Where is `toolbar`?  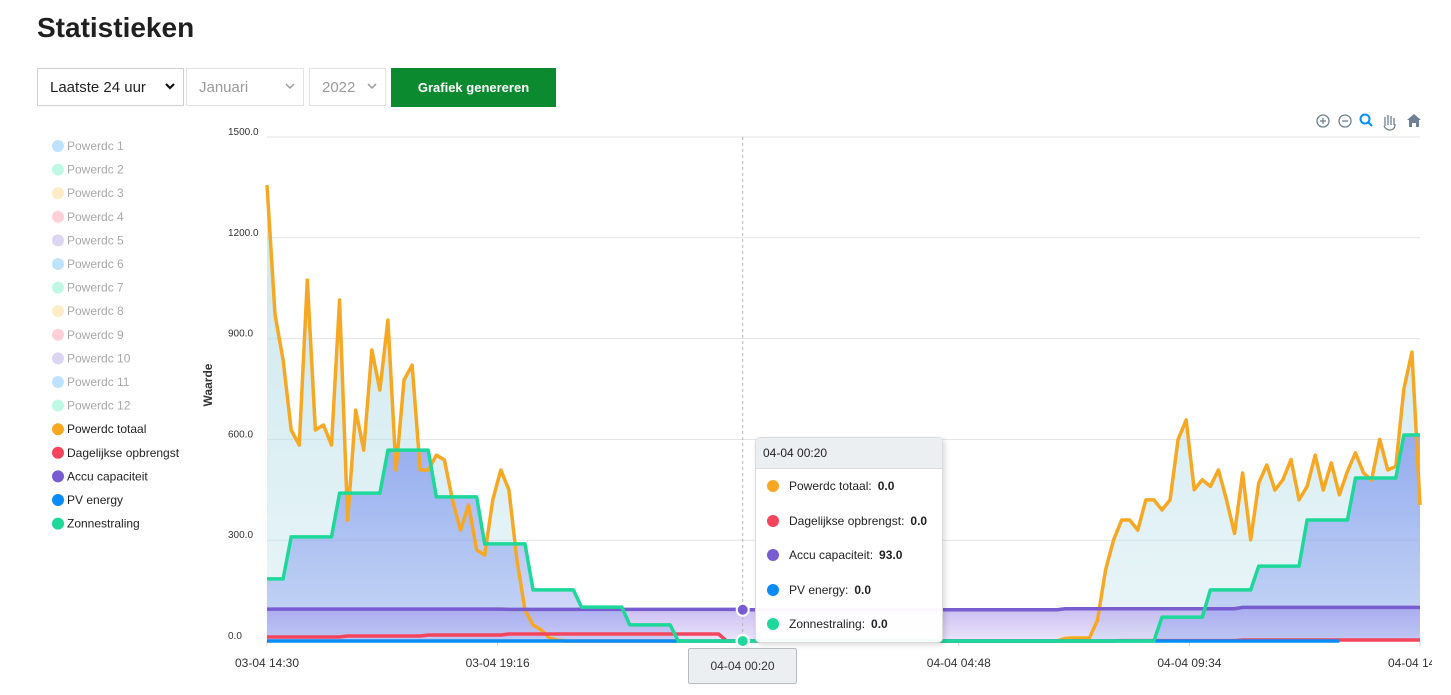
toolbar is located at coordinates (1368, 122).